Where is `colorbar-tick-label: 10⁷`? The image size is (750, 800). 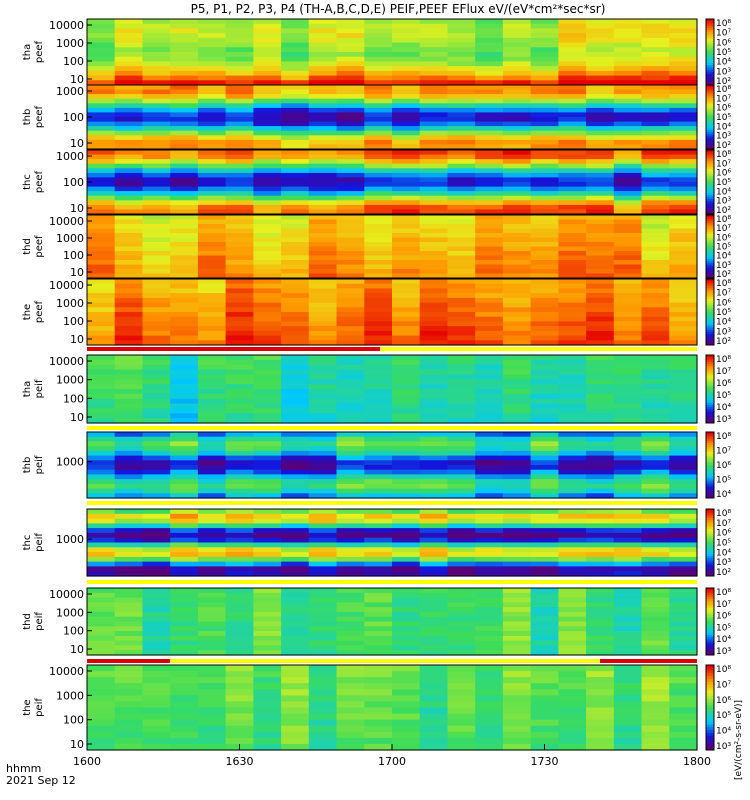 colorbar-tick-label: 10⁷ is located at coordinates (723, 372).